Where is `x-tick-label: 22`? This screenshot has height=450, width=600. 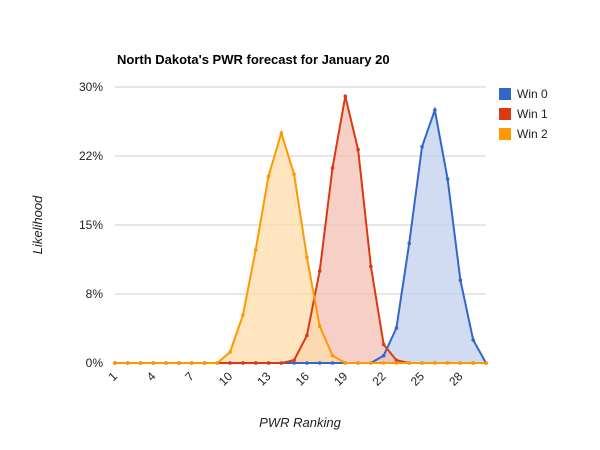 x-tick-label: 22 is located at coordinates (379, 379).